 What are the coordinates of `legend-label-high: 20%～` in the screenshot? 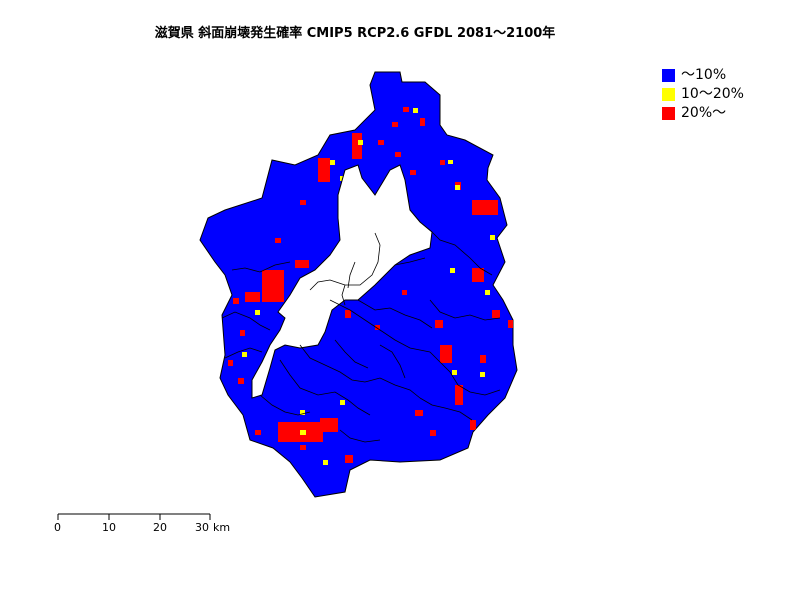 It's located at (704, 113).